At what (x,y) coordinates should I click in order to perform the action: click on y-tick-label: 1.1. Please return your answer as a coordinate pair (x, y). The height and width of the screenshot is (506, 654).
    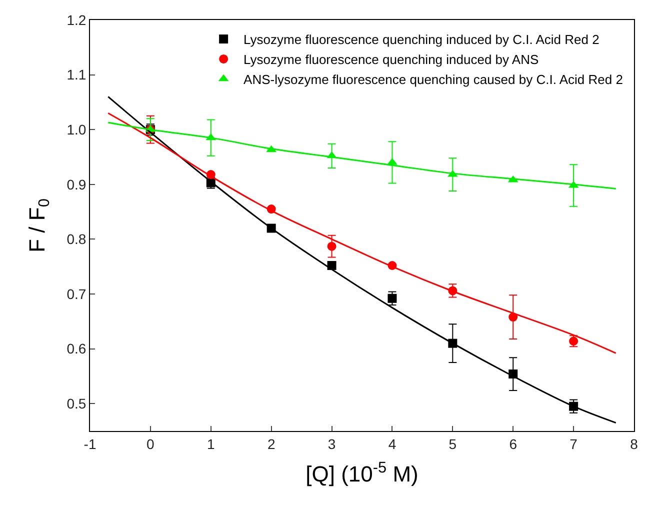
    Looking at the image, I should click on (76, 74).